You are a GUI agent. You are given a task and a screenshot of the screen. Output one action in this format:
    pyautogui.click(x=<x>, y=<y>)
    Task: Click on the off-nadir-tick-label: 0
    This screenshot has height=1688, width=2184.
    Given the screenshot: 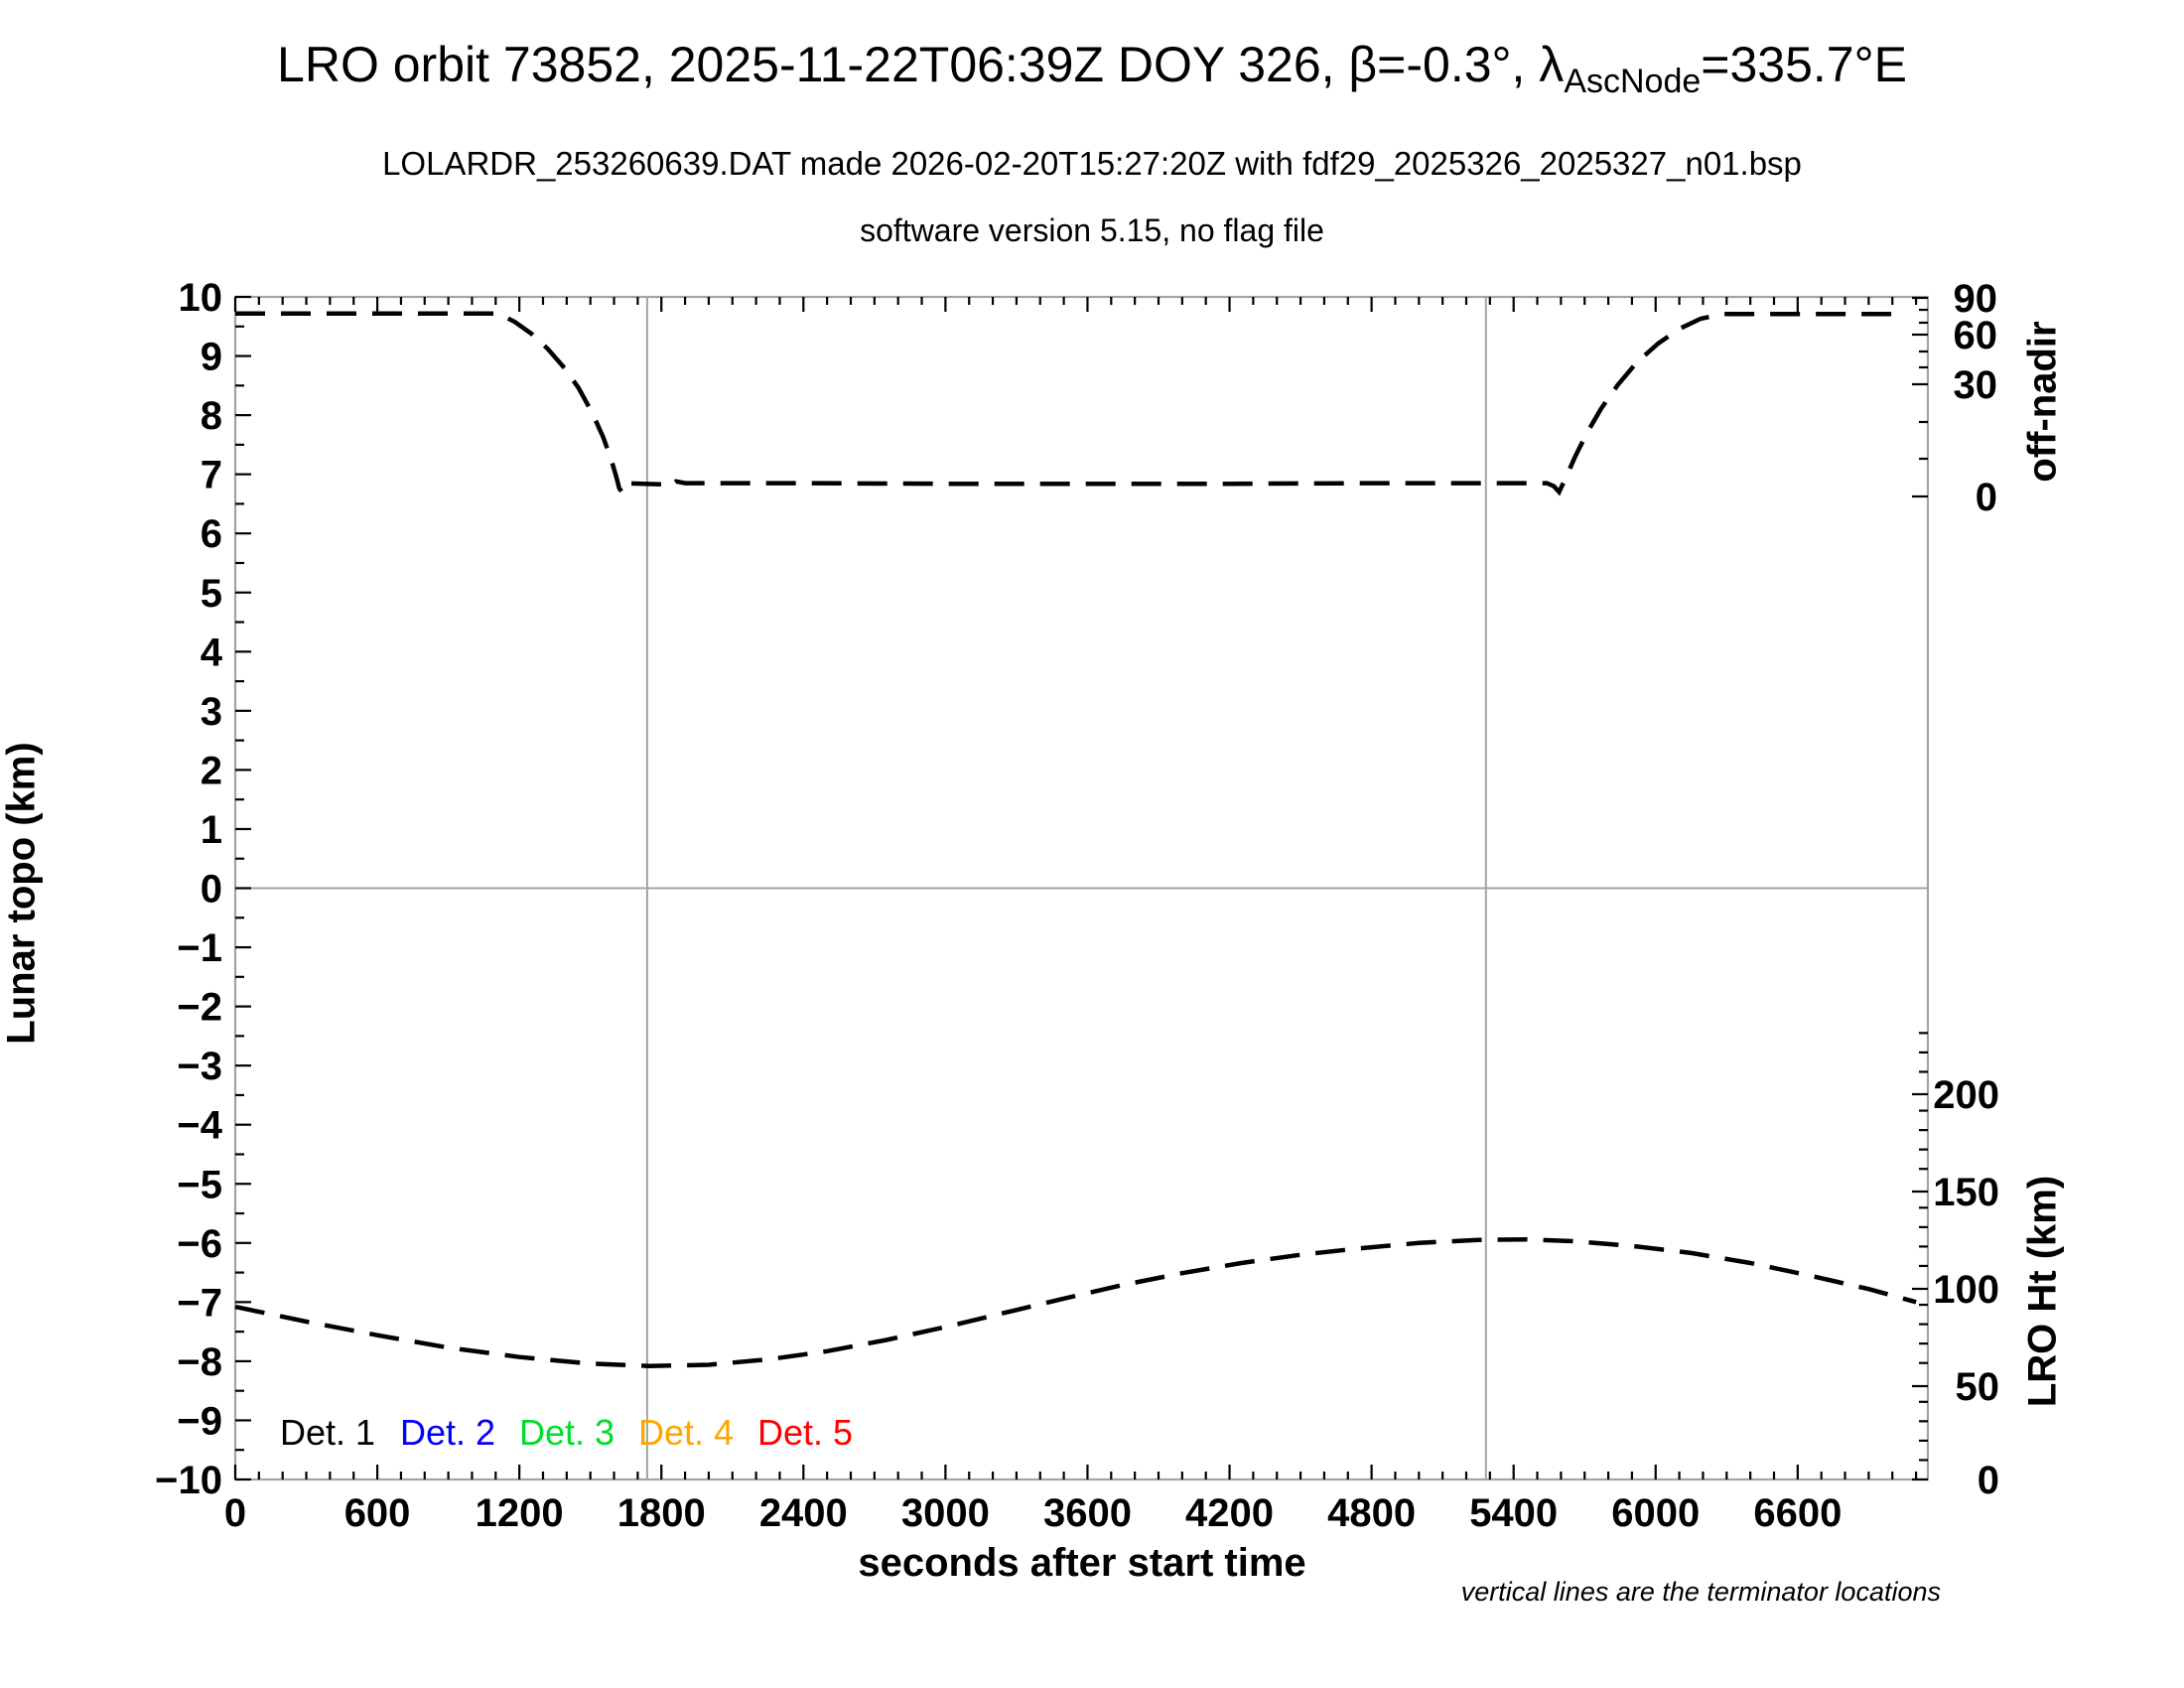 What is the action you would take?
    pyautogui.click(x=1986, y=497)
    